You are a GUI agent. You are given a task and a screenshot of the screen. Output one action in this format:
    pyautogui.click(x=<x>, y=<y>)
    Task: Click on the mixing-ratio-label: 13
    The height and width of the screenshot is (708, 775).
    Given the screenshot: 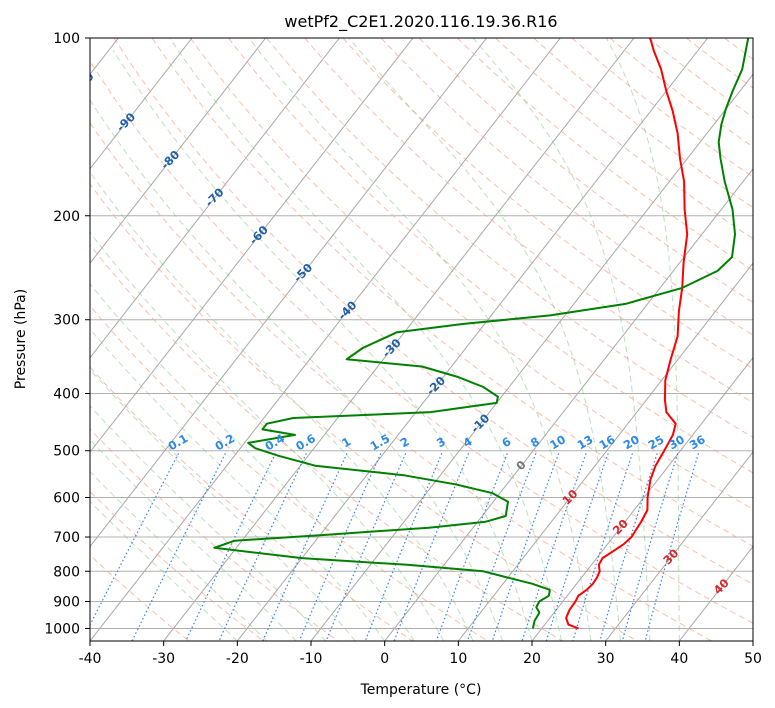 What is the action you would take?
    pyautogui.click(x=585, y=442)
    